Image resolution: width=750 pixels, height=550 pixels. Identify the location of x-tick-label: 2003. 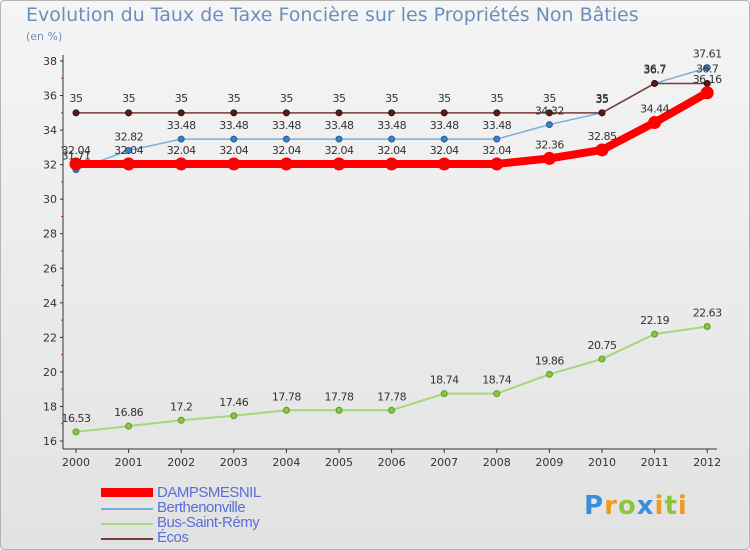
(234, 462).